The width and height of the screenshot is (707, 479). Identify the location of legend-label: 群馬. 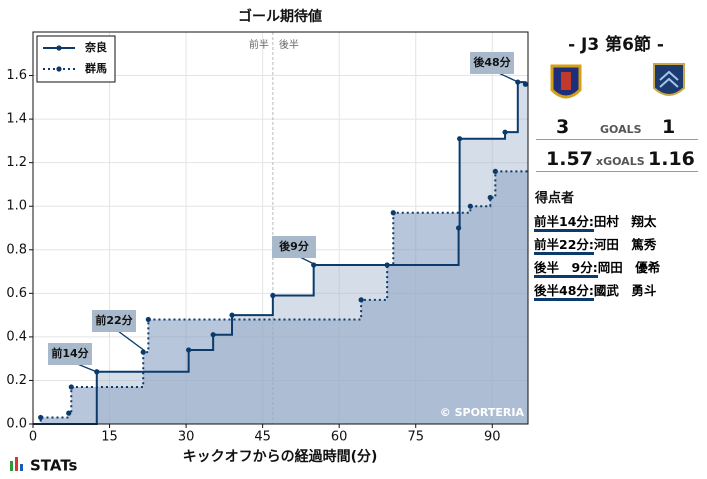
(95, 68).